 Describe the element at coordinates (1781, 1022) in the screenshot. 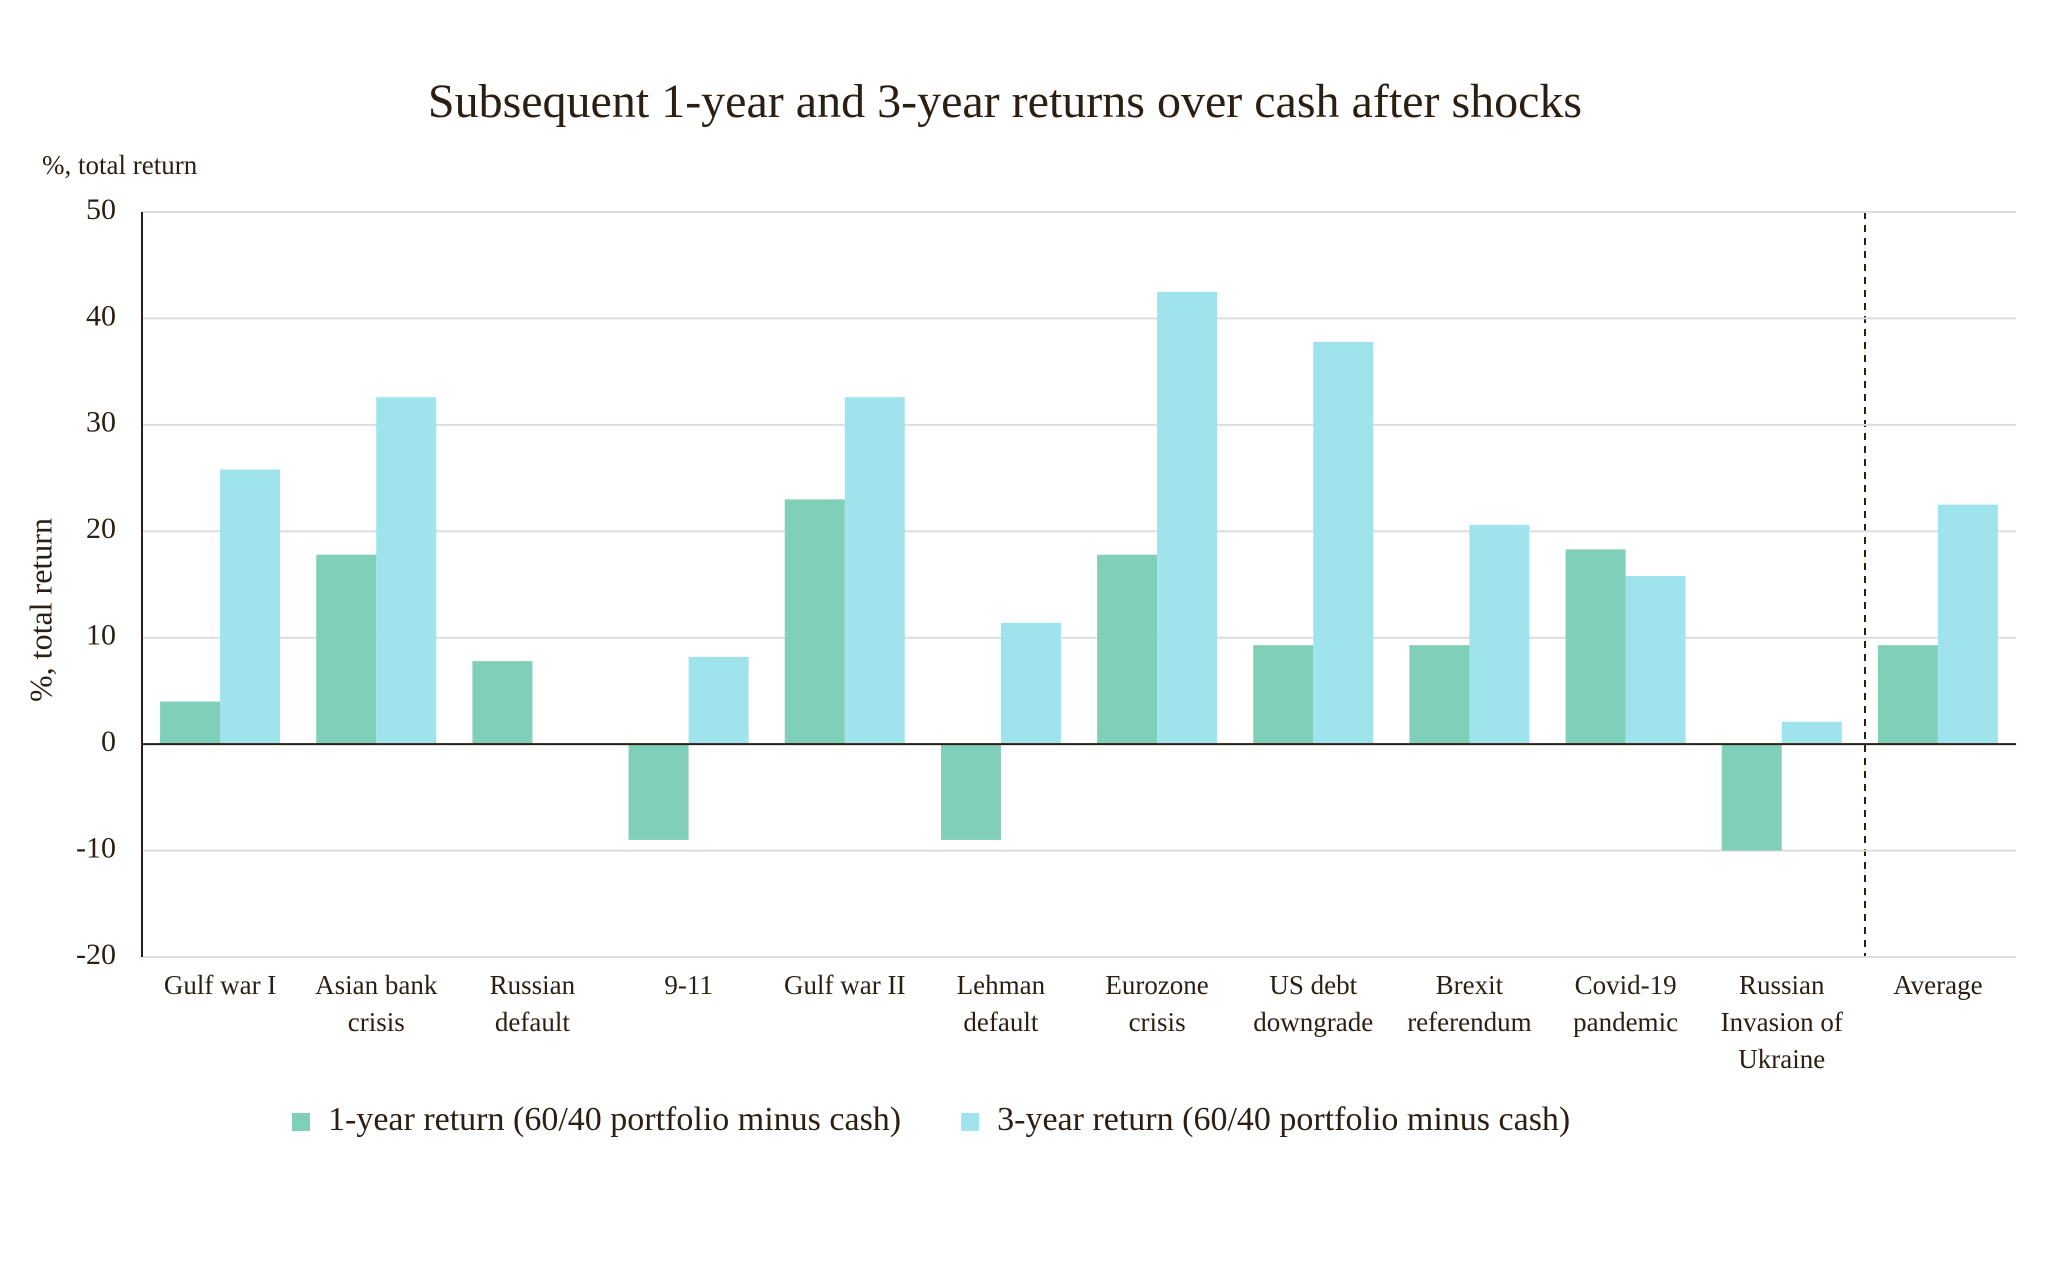

I see `x-tick-label: Russian Invasion of Ukraine` at that location.